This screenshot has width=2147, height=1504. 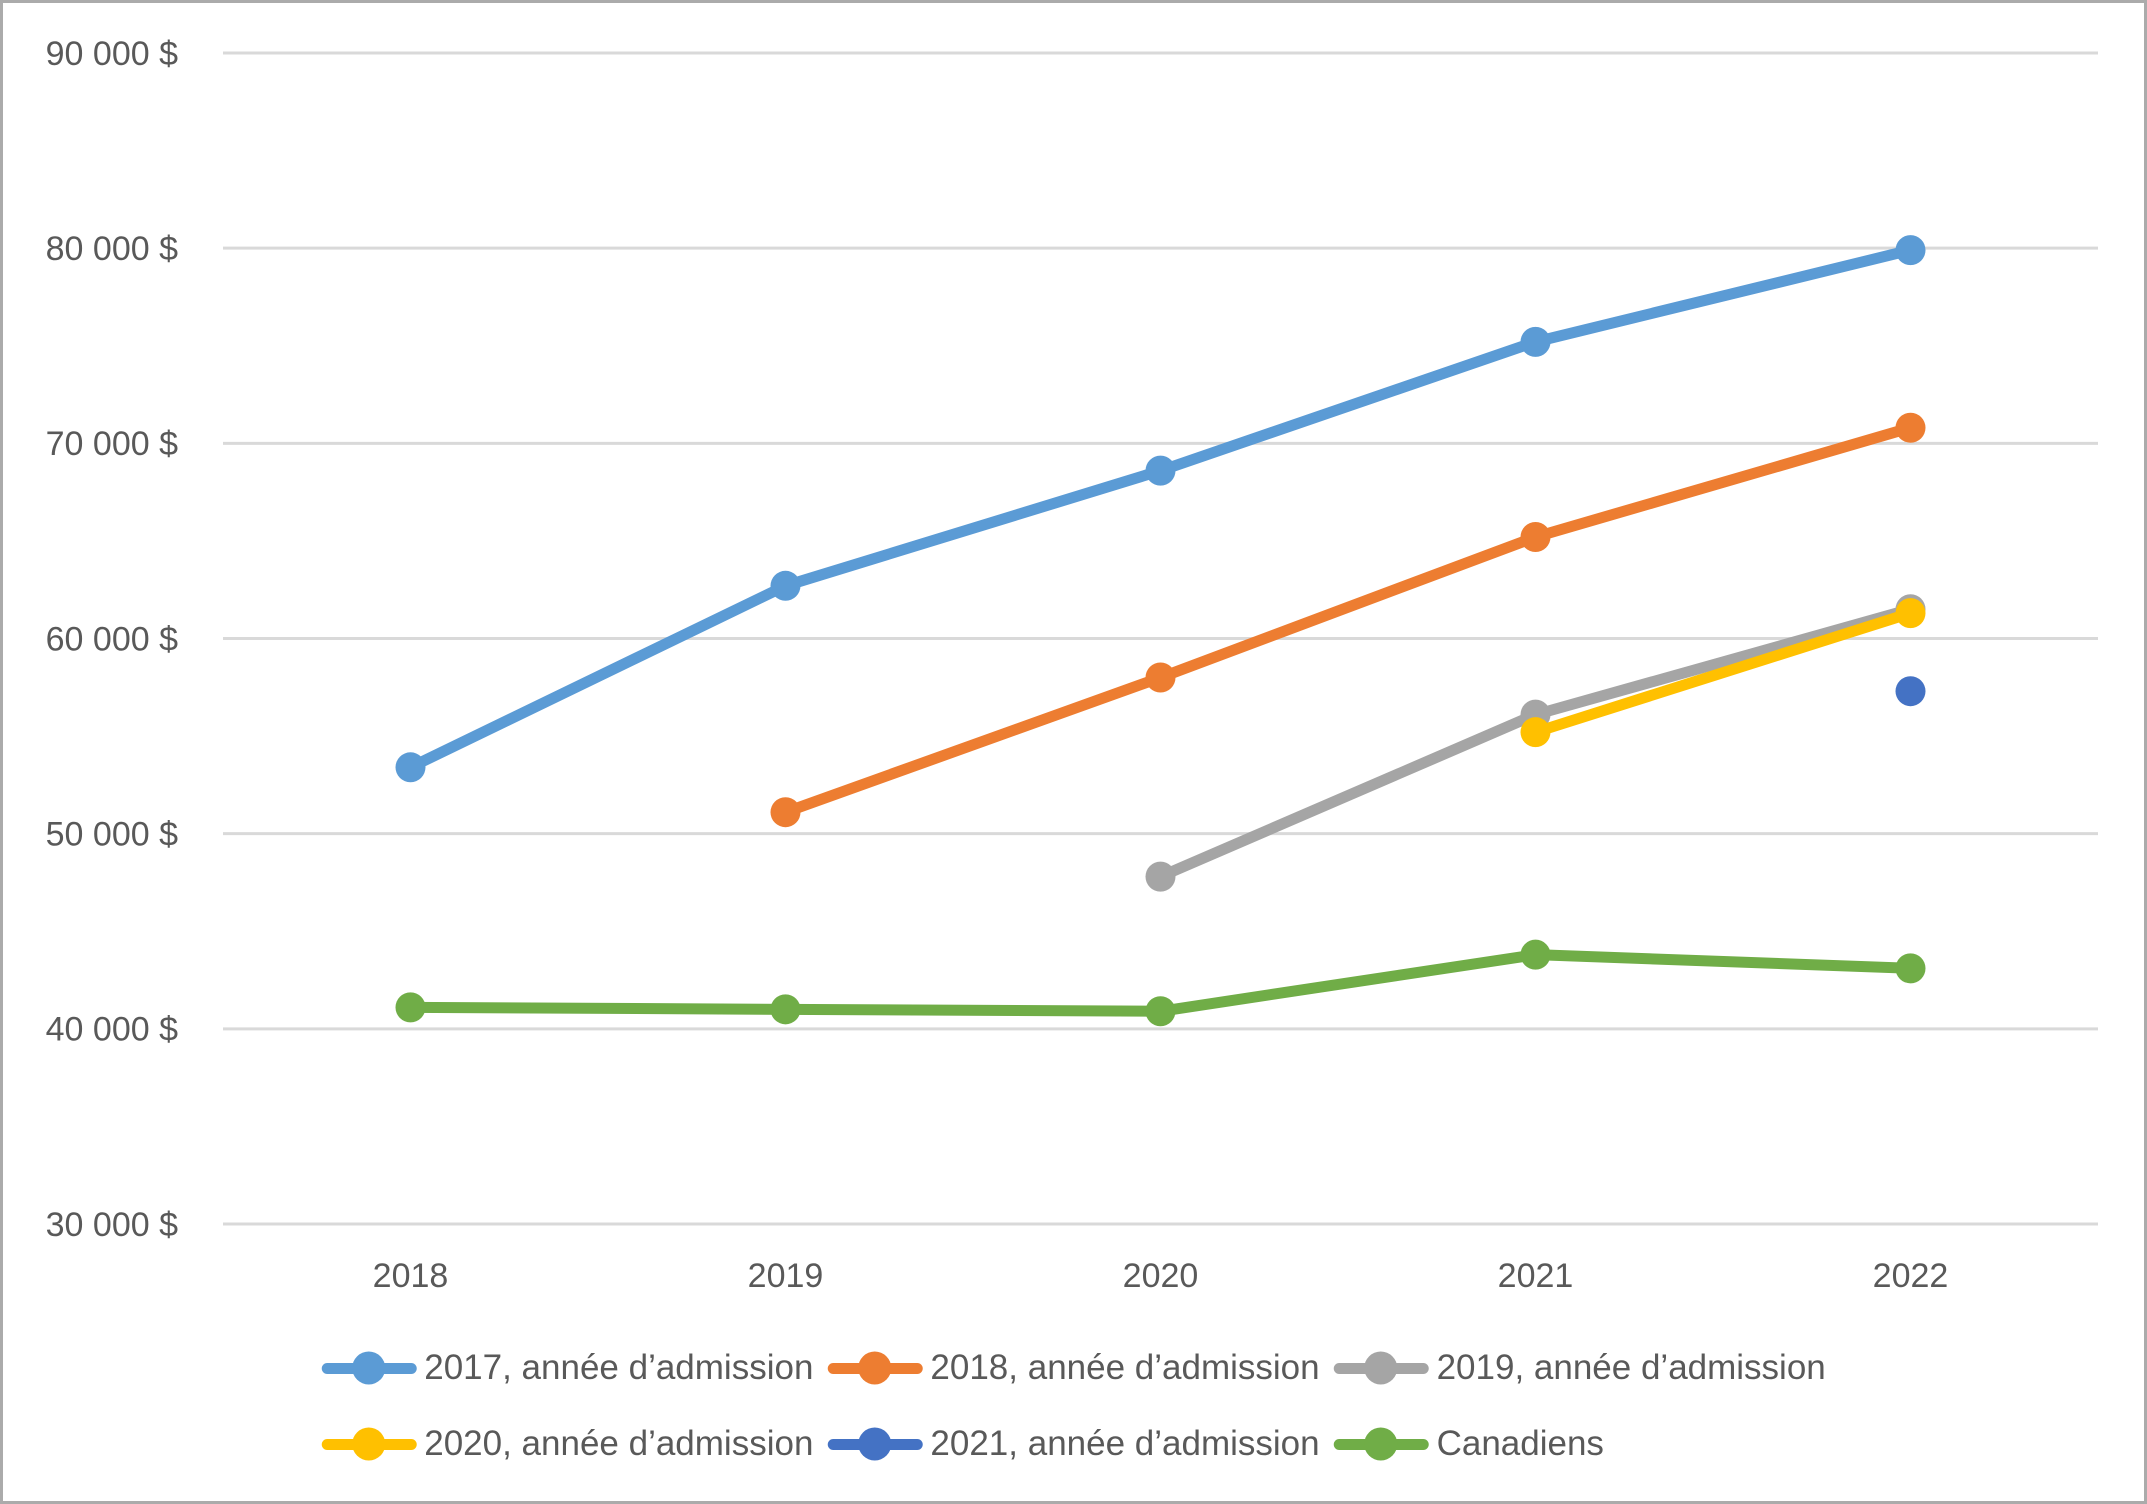 I want to click on x-axis-tick-label: 2018, so click(x=411, y=1276).